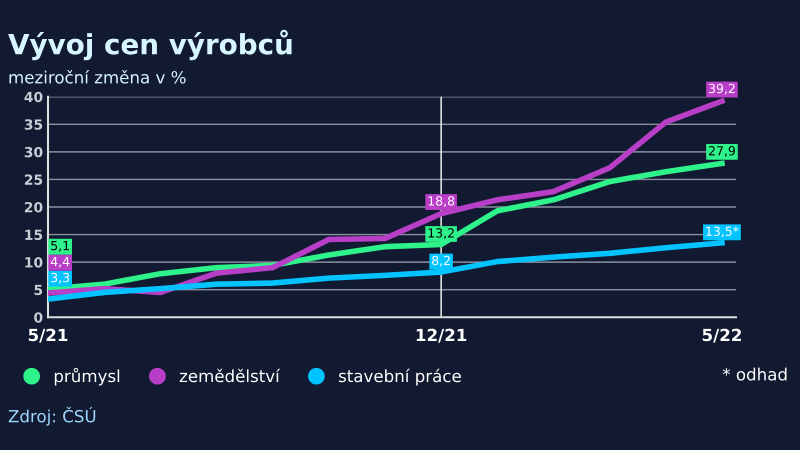 The width and height of the screenshot is (800, 450). I want to click on chart-subtitle: meziroční změna v %, so click(98, 77).